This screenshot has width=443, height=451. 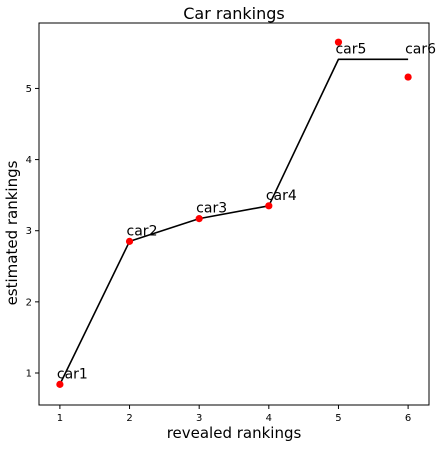 What do you see at coordinates (12, 232) in the screenshot?
I see `y-axis-label: estimated rankings` at bounding box center [12, 232].